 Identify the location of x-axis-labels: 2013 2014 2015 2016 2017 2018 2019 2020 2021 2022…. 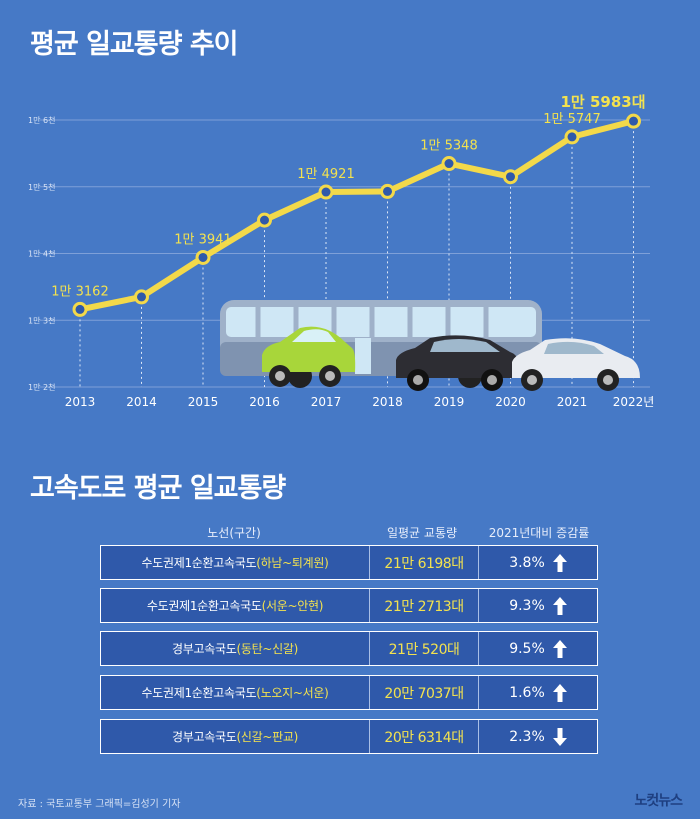
(360, 402).